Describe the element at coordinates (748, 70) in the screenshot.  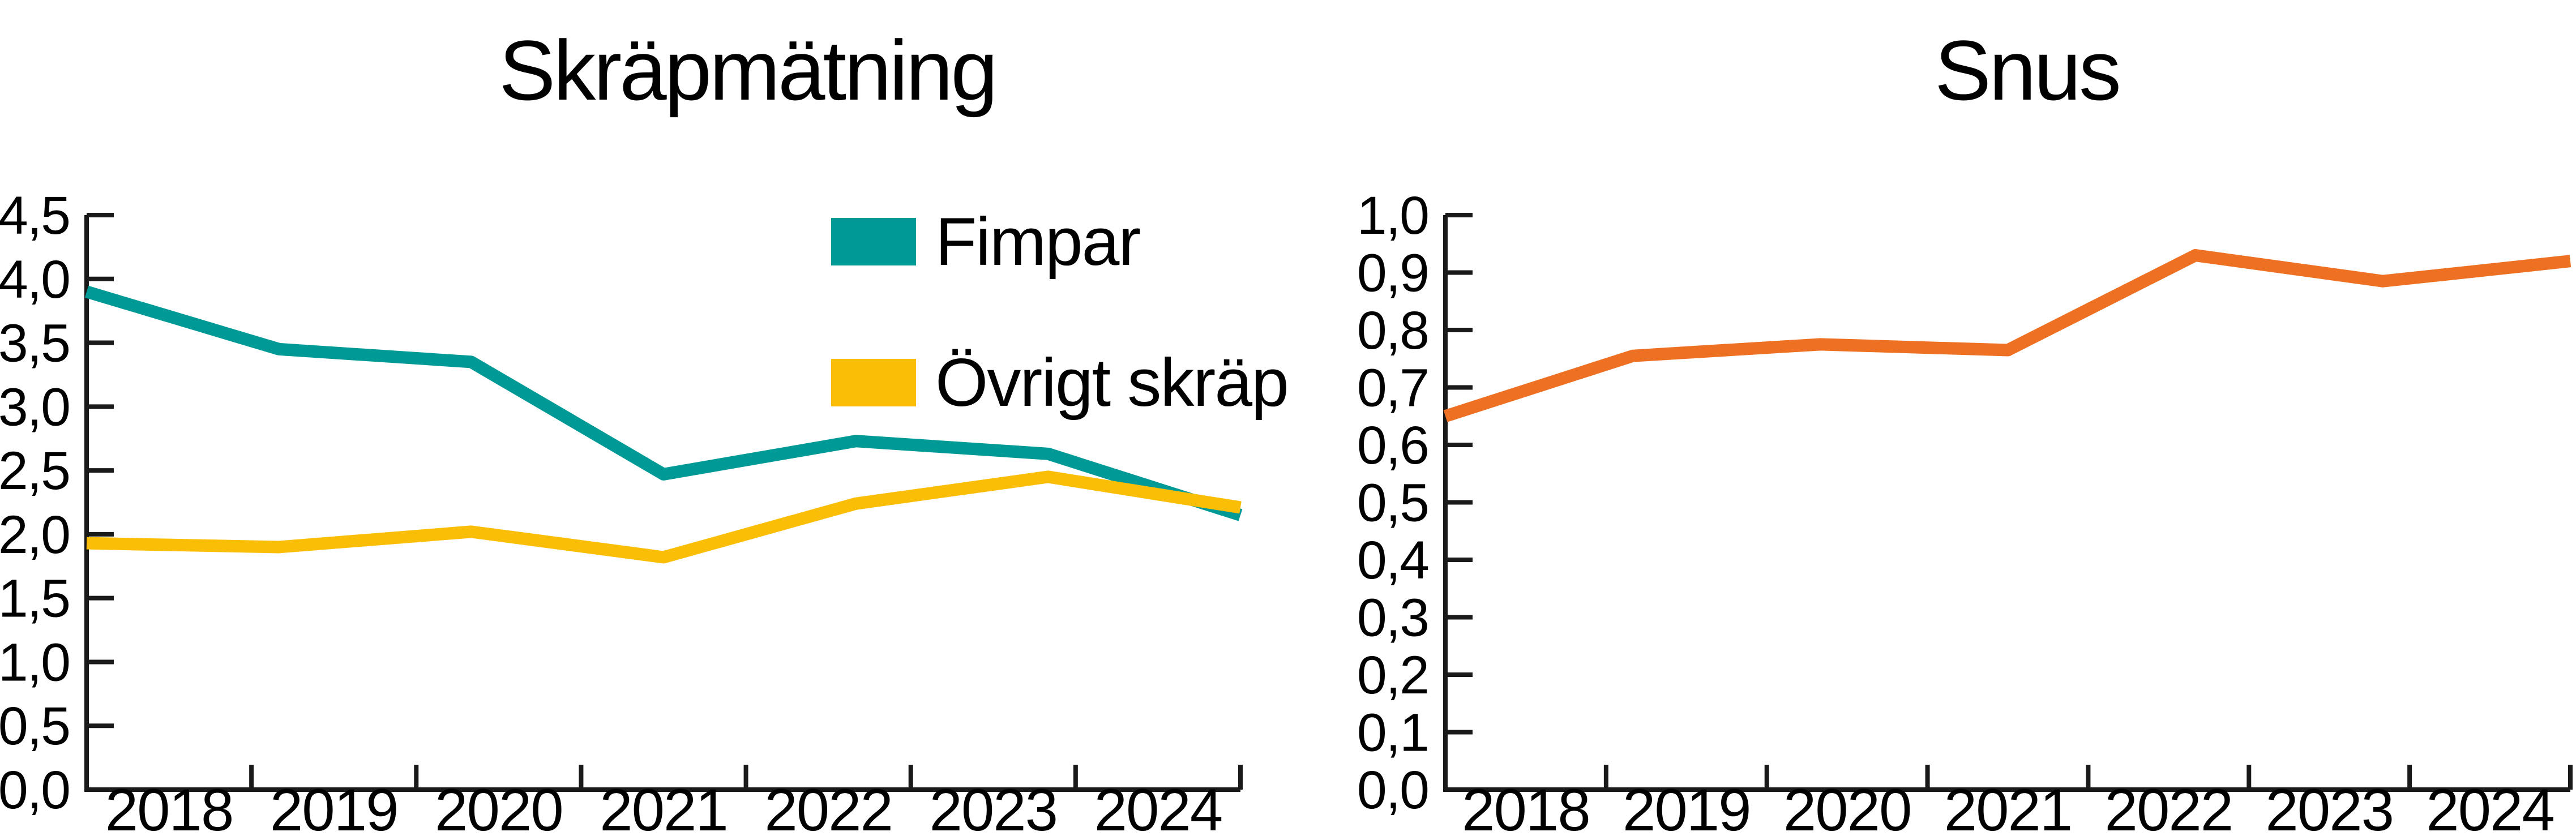
I see `chart-title-skrapmatning: Skräpmätning` at that location.